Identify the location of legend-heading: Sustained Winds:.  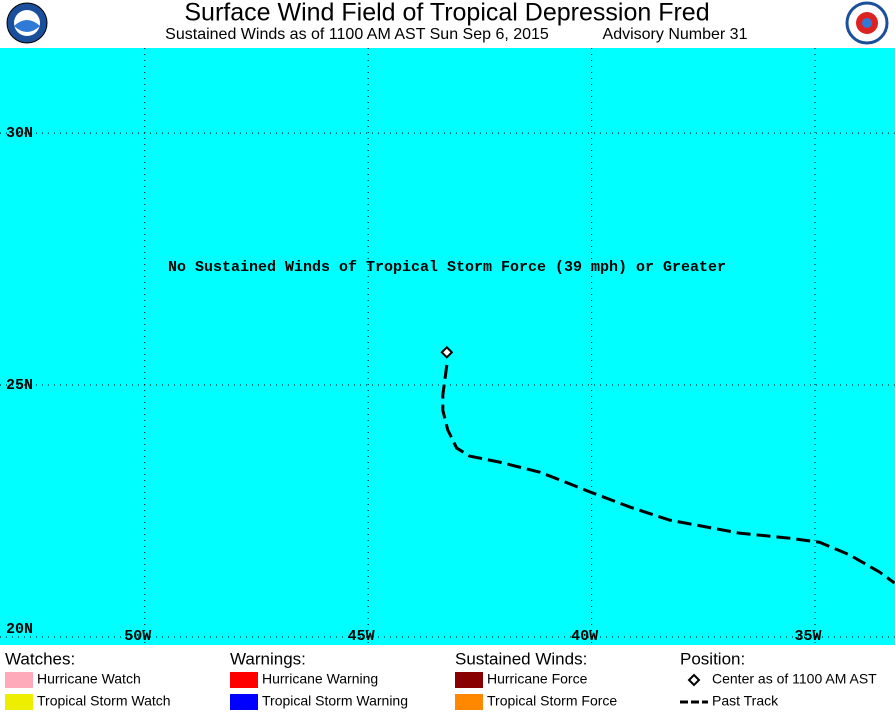
(521, 658).